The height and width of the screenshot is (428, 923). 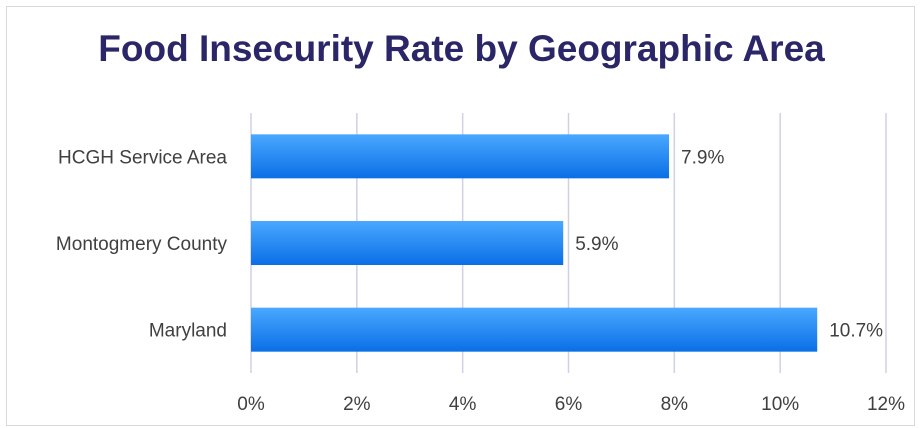 What do you see at coordinates (856, 331) in the screenshot?
I see `data-label: 10.7%` at bounding box center [856, 331].